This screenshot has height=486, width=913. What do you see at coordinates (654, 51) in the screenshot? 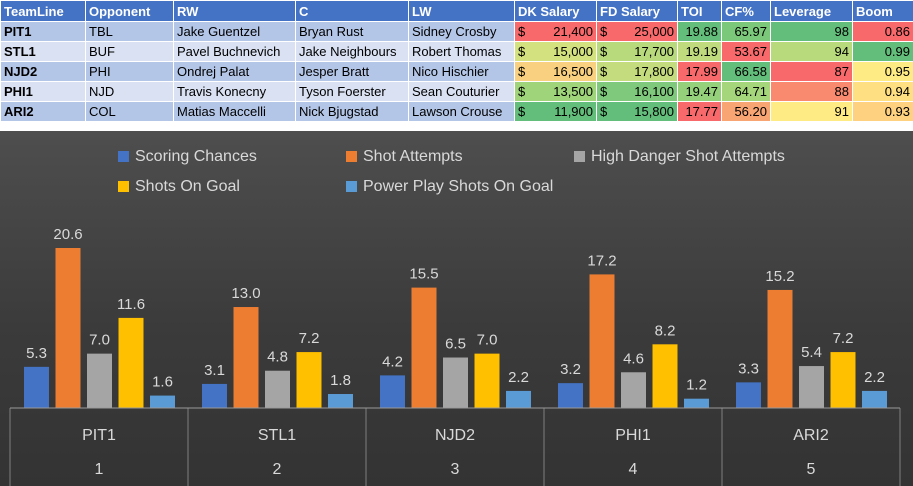
I see `salary-value: 17,700` at bounding box center [654, 51].